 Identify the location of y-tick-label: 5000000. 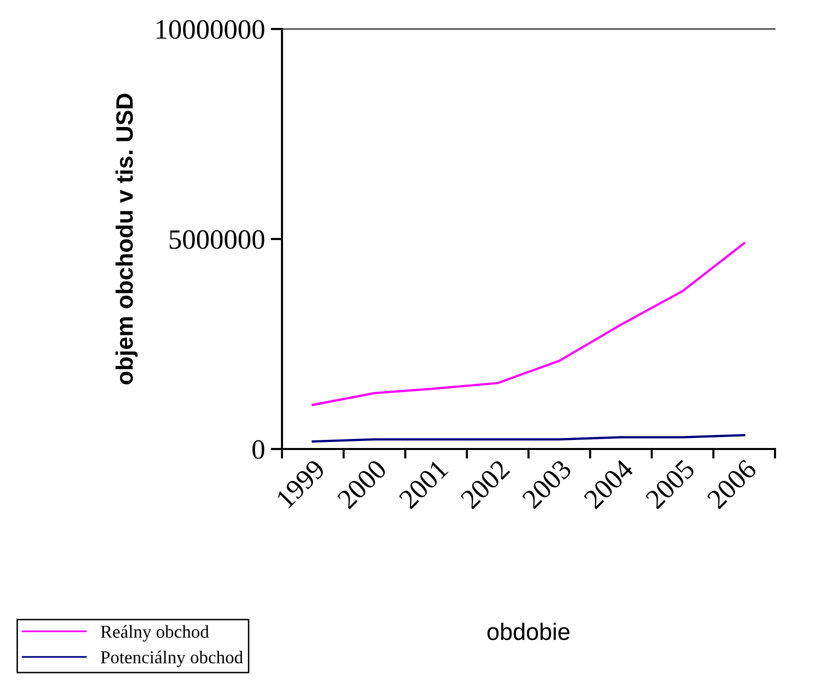
(217, 239).